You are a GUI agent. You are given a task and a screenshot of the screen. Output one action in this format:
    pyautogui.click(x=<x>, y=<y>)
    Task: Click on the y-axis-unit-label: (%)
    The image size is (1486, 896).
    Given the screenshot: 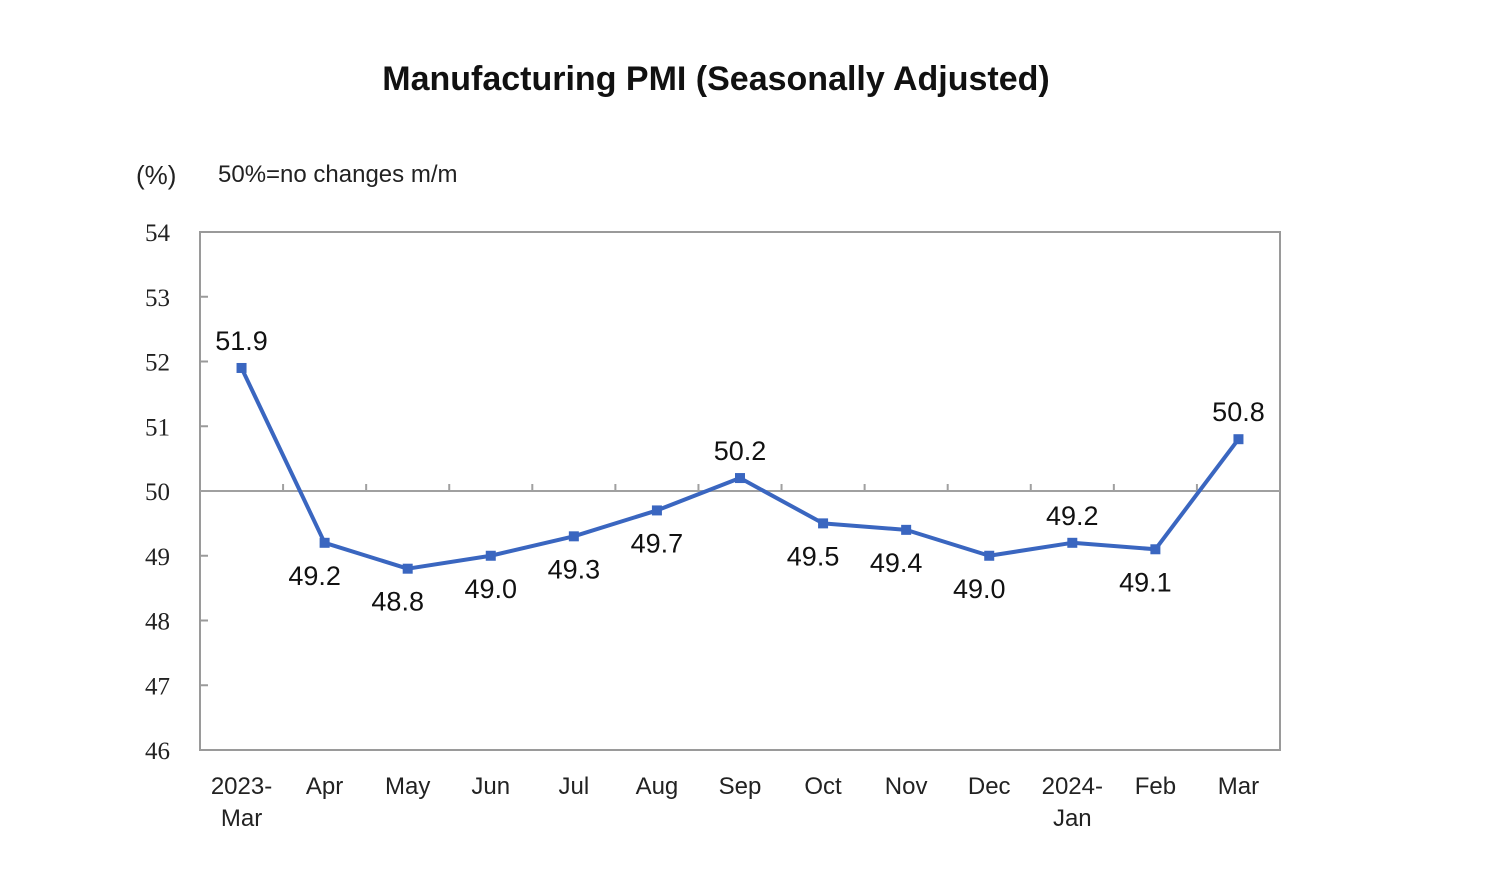 What is the action you would take?
    pyautogui.click(x=156, y=175)
    